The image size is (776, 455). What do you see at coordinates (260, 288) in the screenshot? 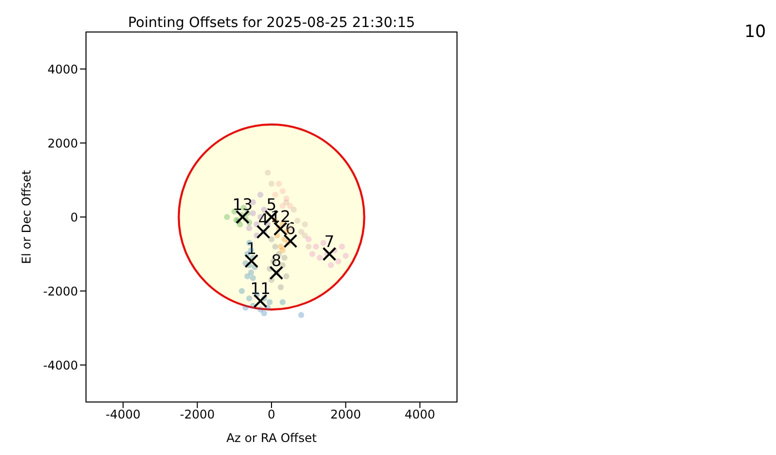
I see `annotation: 11` at bounding box center [260, 288].